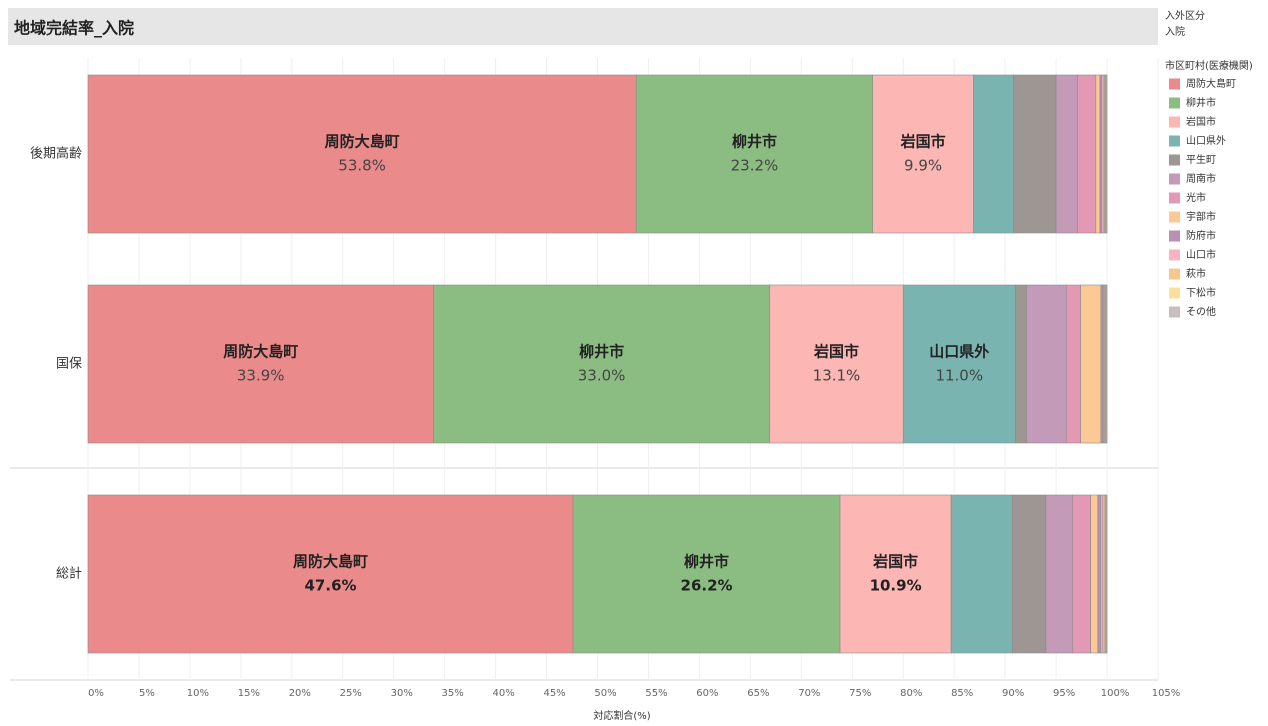 This screenshot has height=726, width=1268. What do you see at coordinates (837, 376) in the screenshot?
I see `data-label: 13.1%` at bounding box center [837, 376].